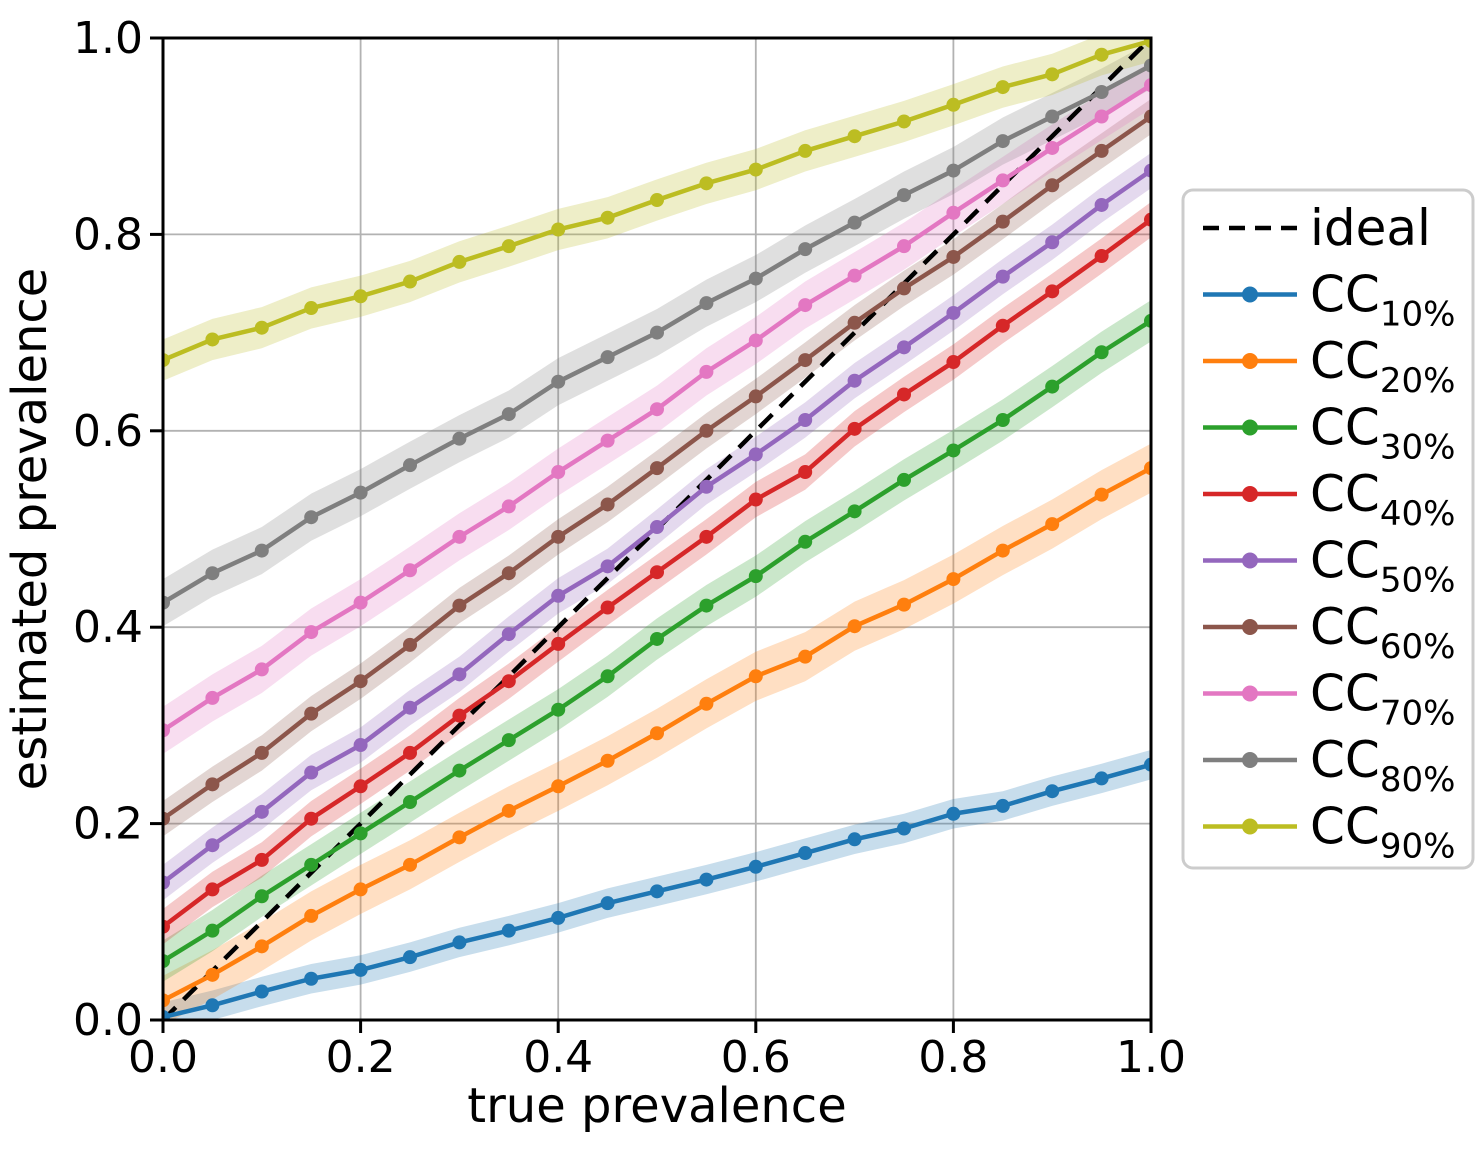 This screenshot has width=1483, height=1159. I want to click on legend-label: CC70%, so click(1382, 699).